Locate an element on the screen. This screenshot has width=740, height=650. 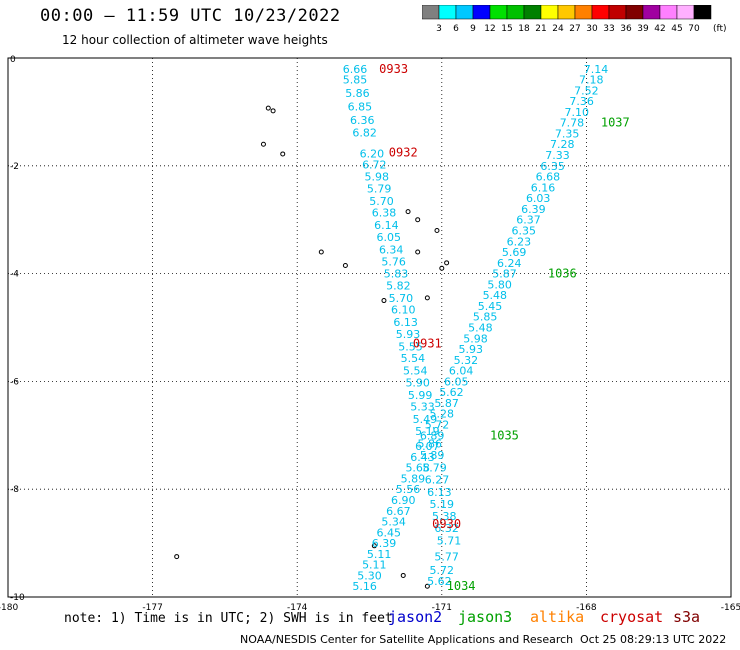
swh-value: 6.90 is located at coordinates (403, 500).